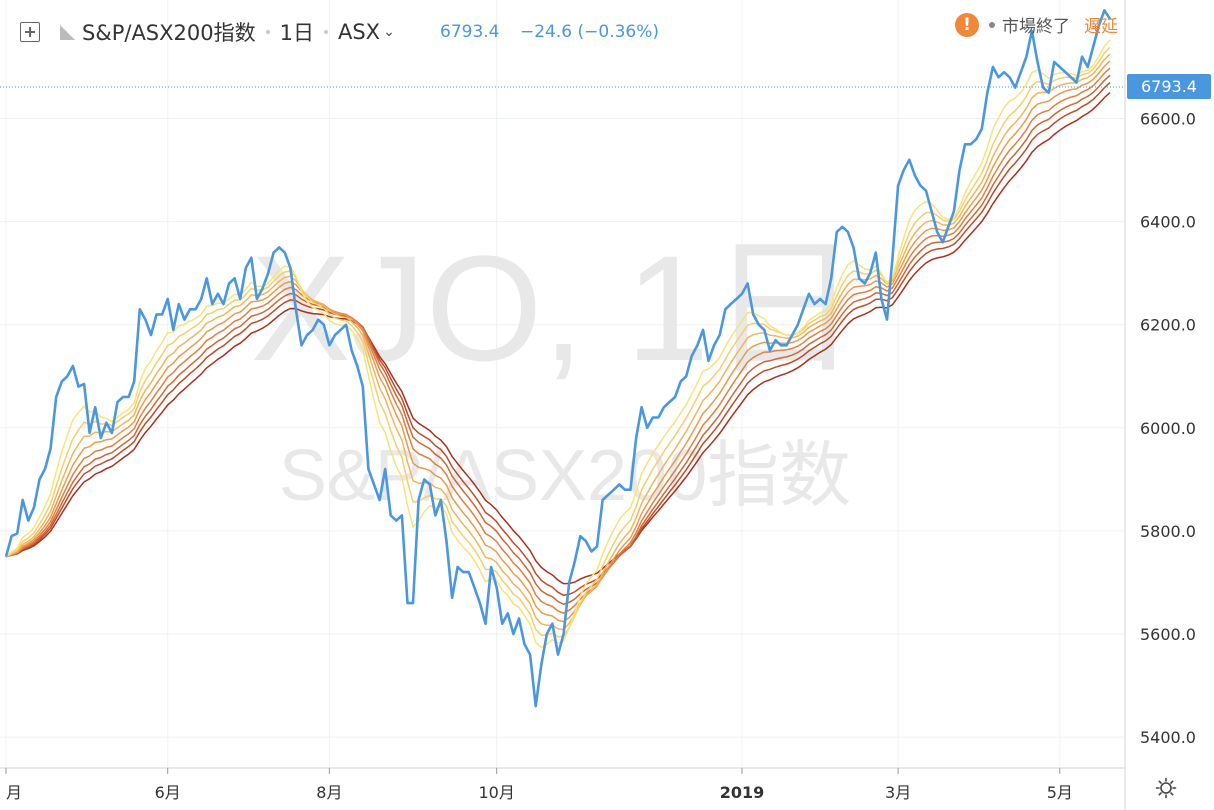 This screenshot has width=1214, height=810. I want to click on watermark-line2: S&P/ASX200指数, so click(565, 476).